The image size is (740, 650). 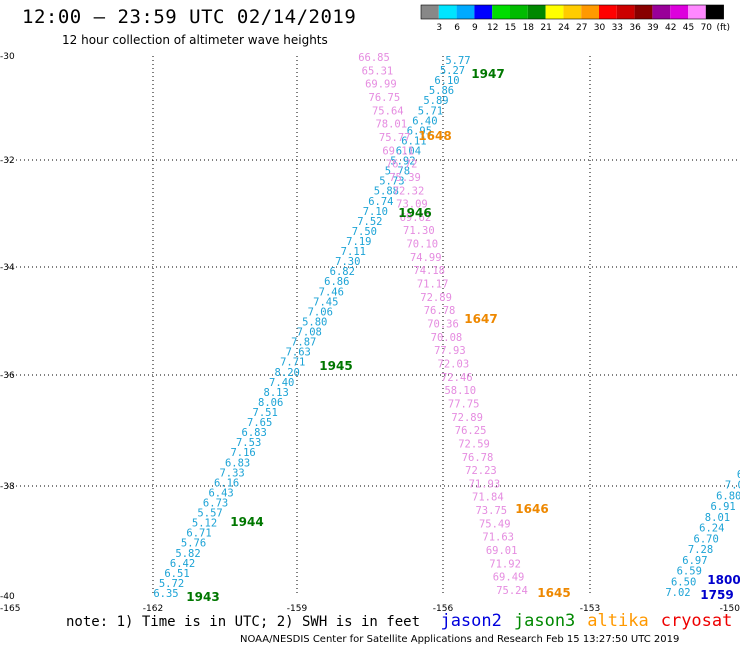 What do you see at coordinates (374, 58) in the screenshot?
I see `wave-height-value: 66.85` at bounding box center [374, 58].